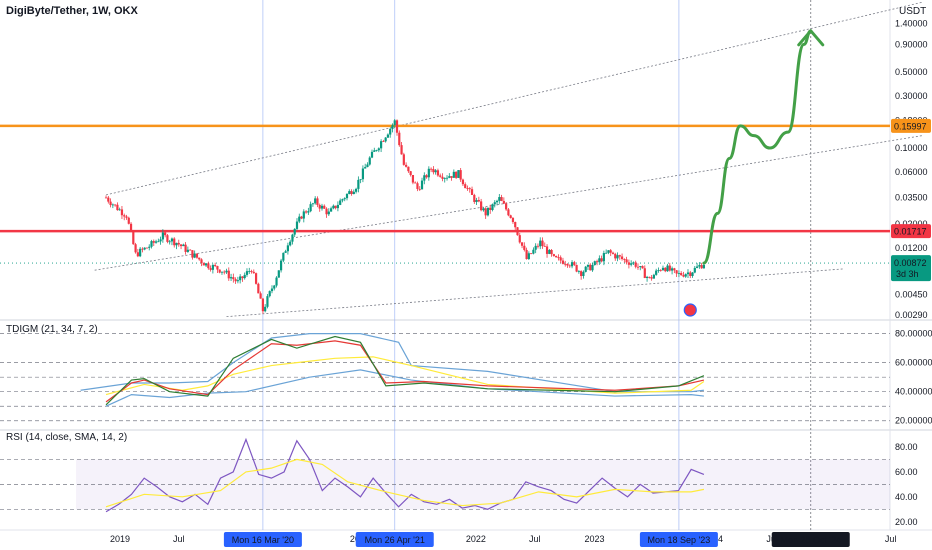  What do you see at coordinates (445, 475) in the screenshot?
I see `rsi-pane` at bounding box center [445, 475].